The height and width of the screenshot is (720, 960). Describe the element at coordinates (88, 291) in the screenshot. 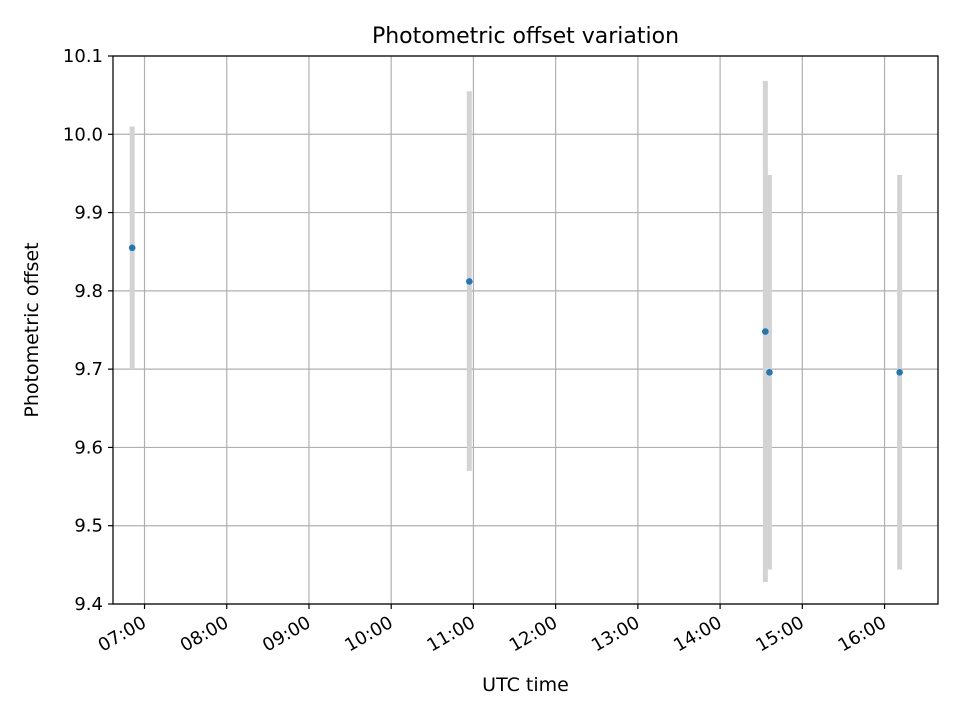

I see `y-tick-label: 9.8` at that location.